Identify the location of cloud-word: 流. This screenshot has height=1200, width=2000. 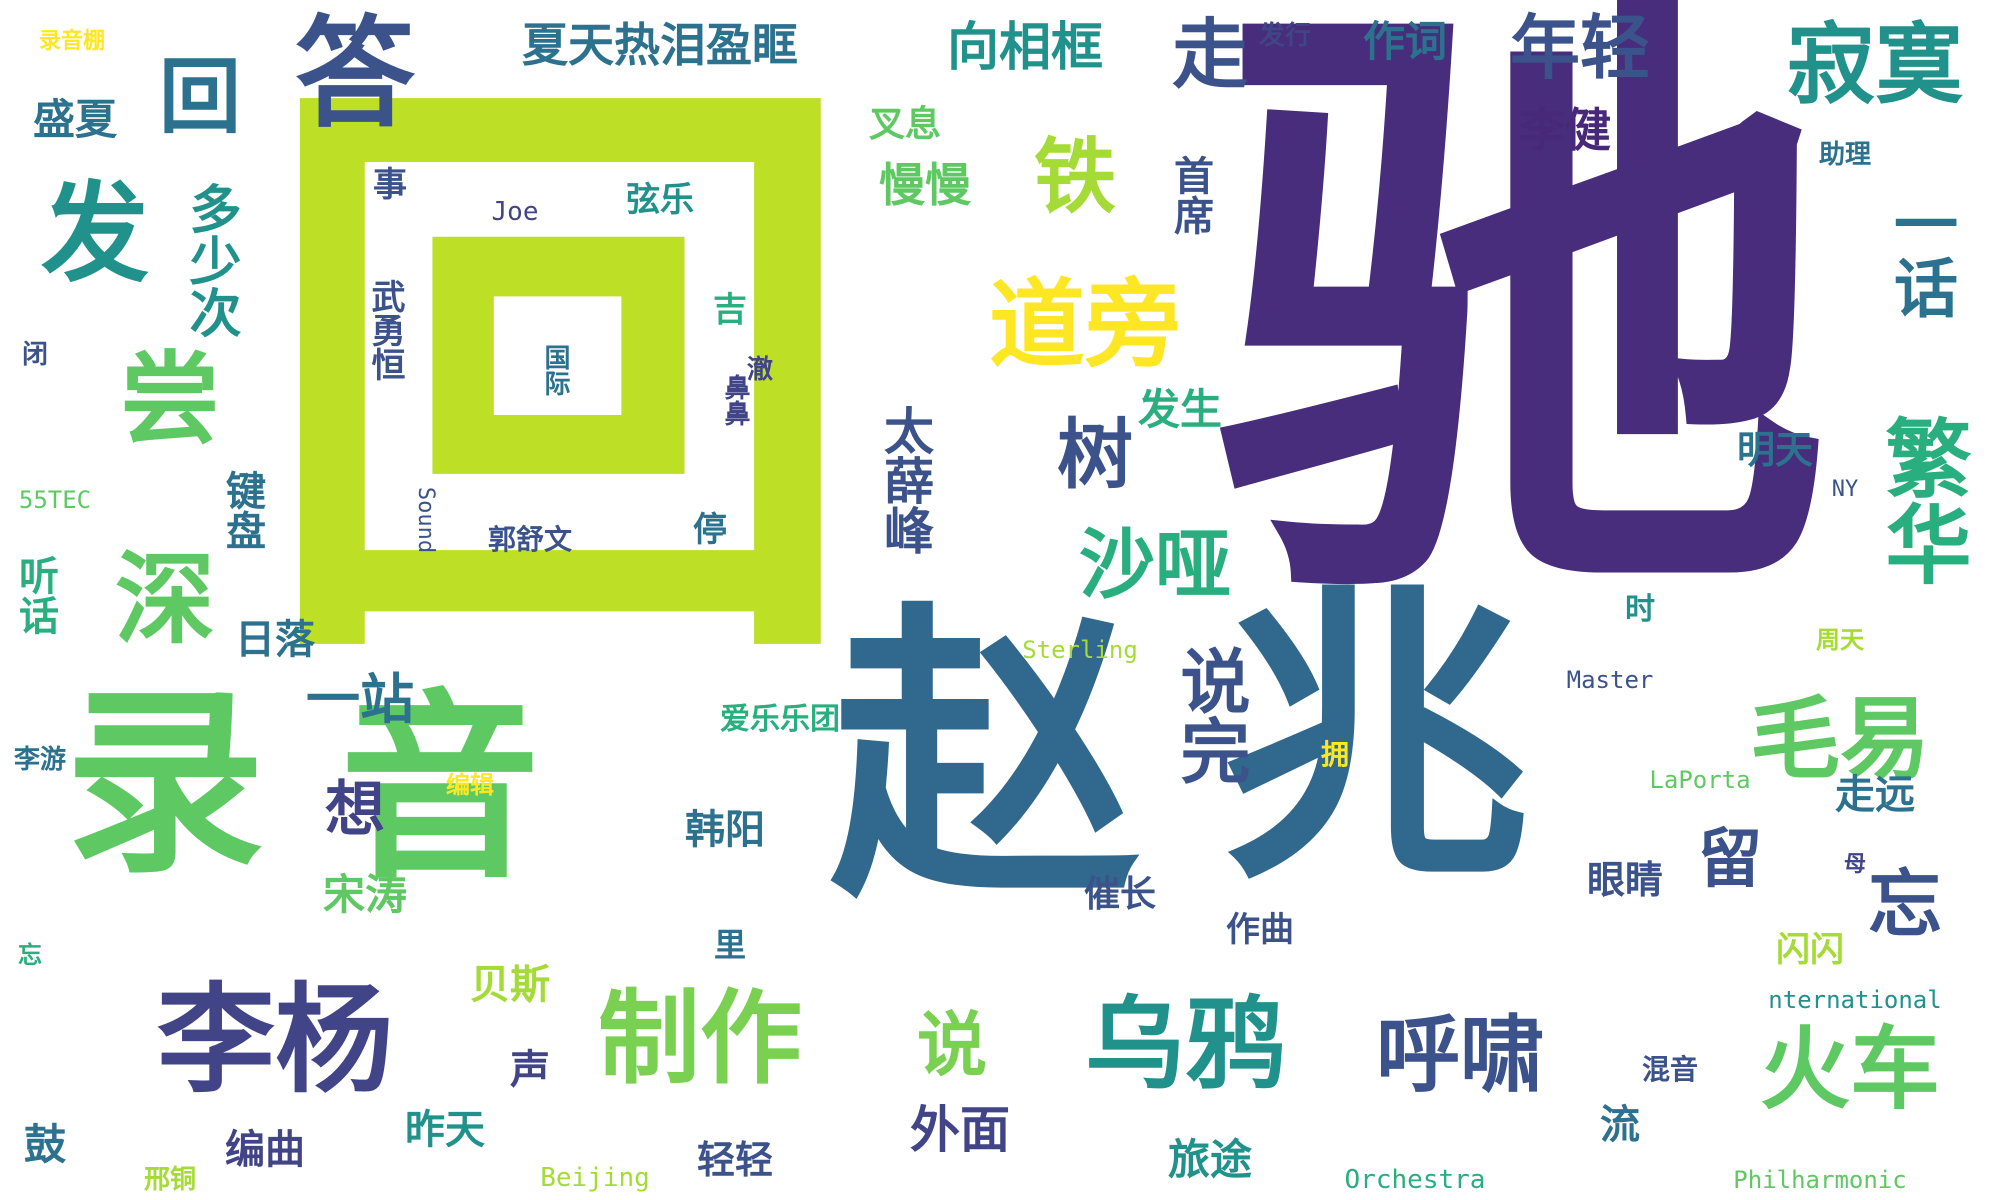
(1620, 1125).